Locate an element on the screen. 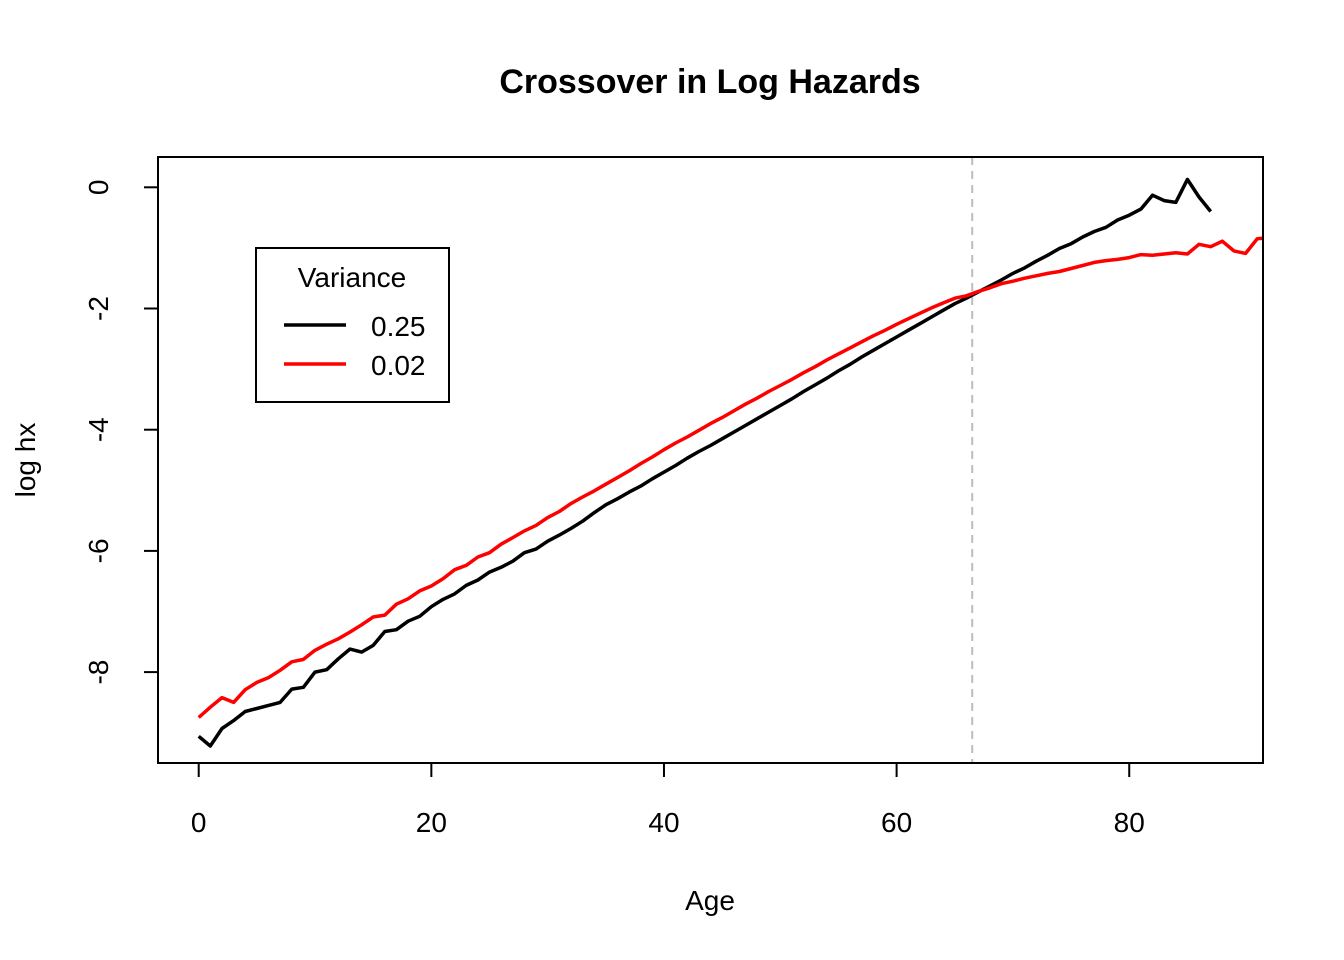  x-tick-label: 0 is located at coordinates (199, 822).